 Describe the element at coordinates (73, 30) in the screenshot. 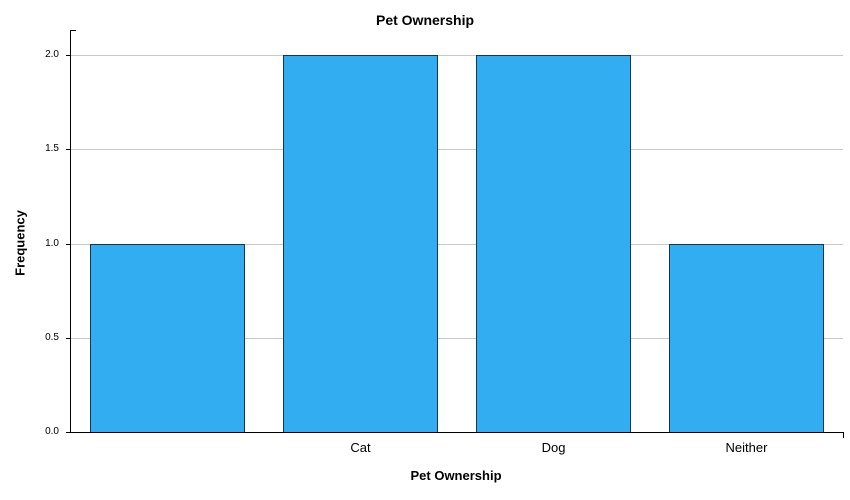

I see `y-axis-end-tick` at that location.